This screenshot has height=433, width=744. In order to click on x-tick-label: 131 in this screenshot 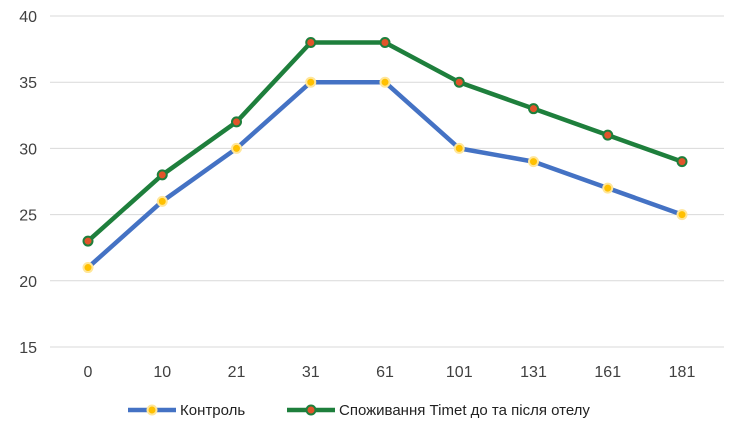, I will do `click(533, 372)`.